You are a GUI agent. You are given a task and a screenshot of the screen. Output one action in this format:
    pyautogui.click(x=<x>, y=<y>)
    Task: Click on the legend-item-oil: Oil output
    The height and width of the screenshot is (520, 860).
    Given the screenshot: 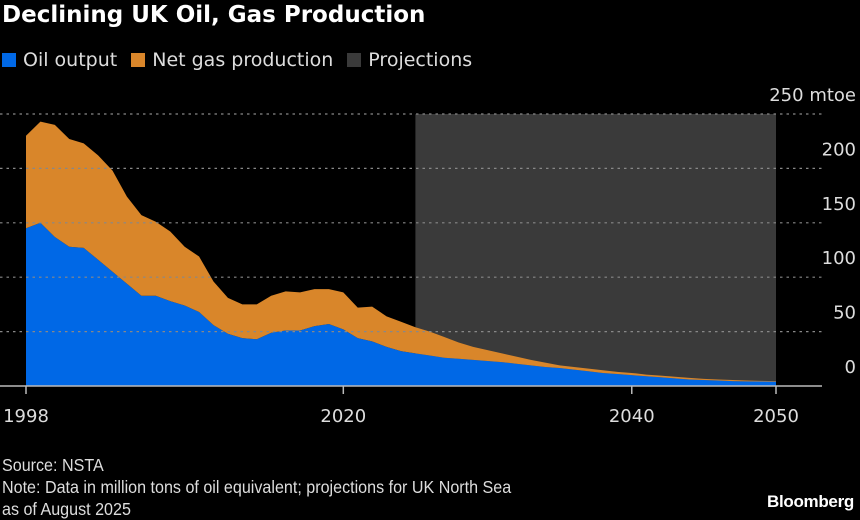 What is the action you would take?
    pyautogui.click(x=59, y=60)
    